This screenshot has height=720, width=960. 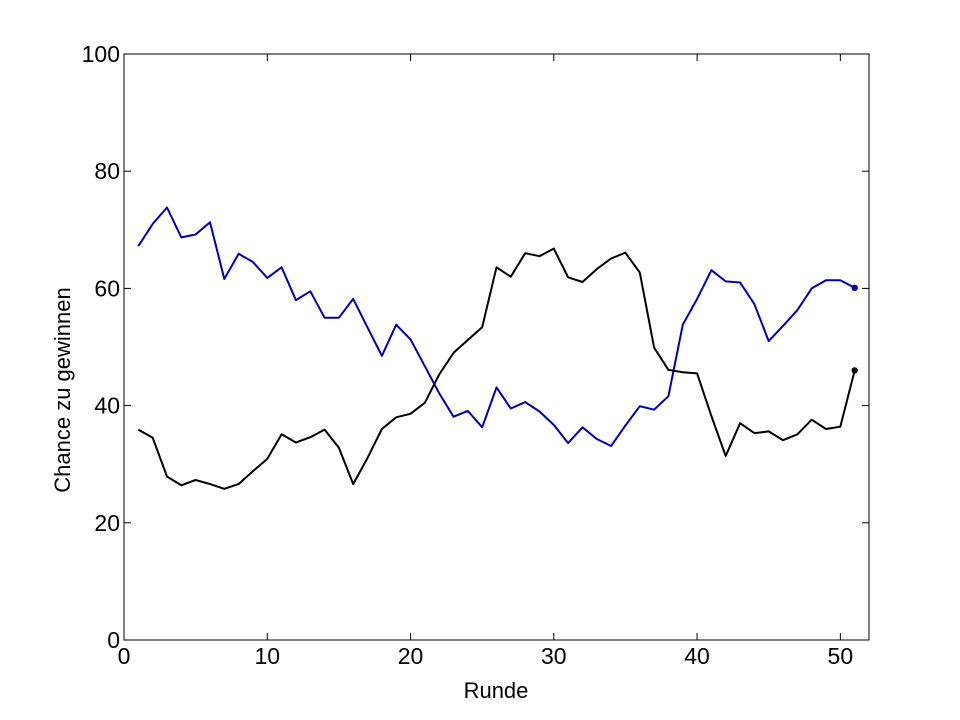 I want to click on y-axis-label: Chance zu gewinnen, so click(x=62, y=389).